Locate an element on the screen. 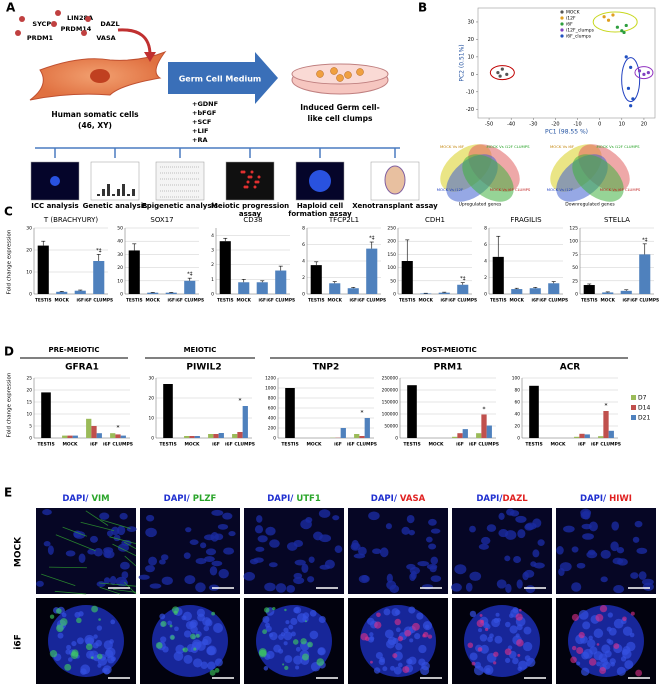 This screenshot has height=685, width=660. medium-arrow is located at coordinates (223, 78).